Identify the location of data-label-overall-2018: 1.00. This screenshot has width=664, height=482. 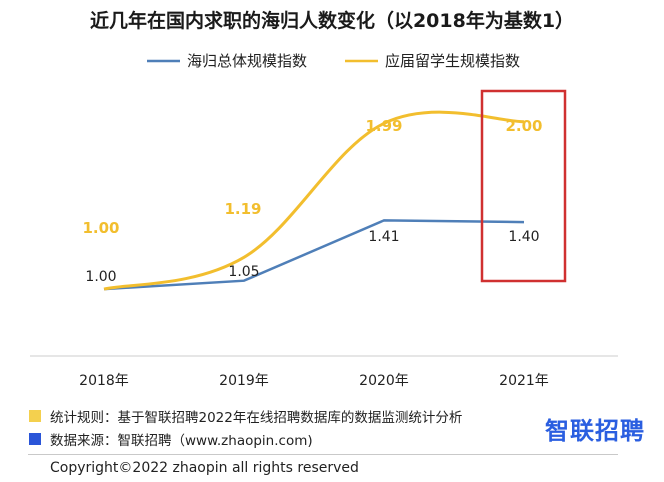
(100, 277).